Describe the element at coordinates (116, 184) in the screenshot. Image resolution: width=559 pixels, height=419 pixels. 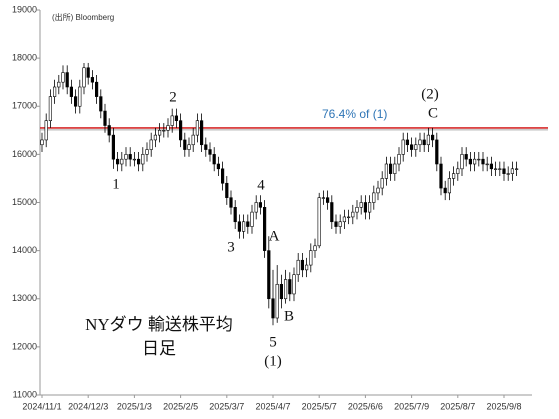
I see `wave-label: 1` at that location.